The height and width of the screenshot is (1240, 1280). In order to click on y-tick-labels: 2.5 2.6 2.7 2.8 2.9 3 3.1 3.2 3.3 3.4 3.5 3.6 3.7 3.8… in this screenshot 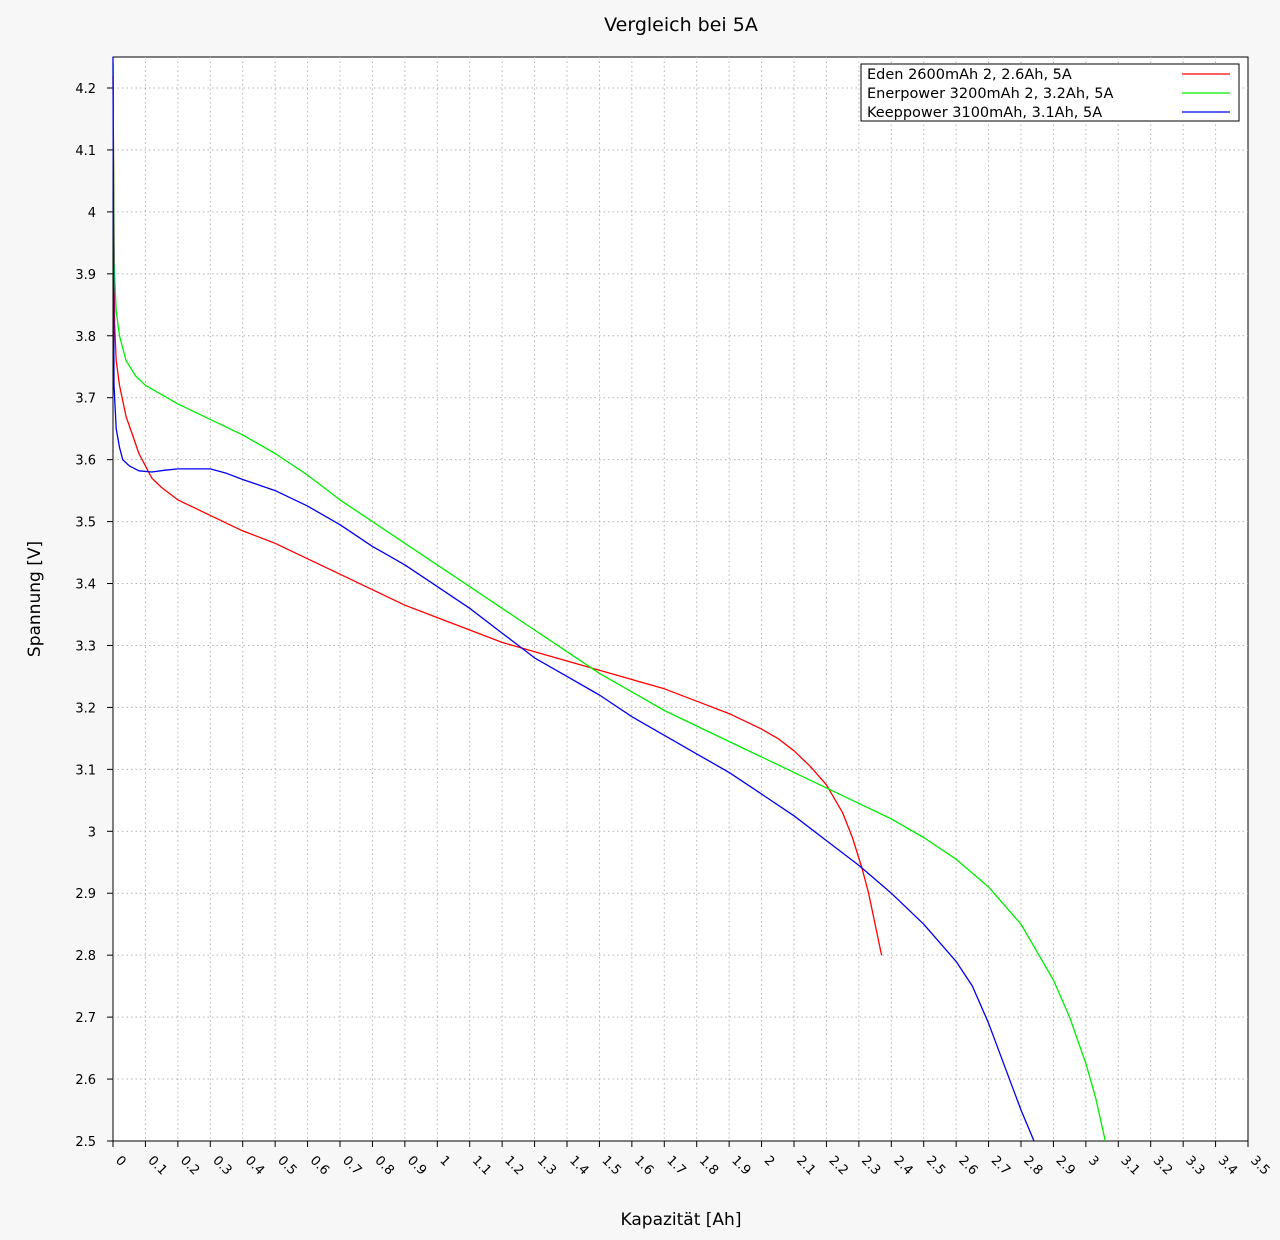, I will do `click(85, 616)`.